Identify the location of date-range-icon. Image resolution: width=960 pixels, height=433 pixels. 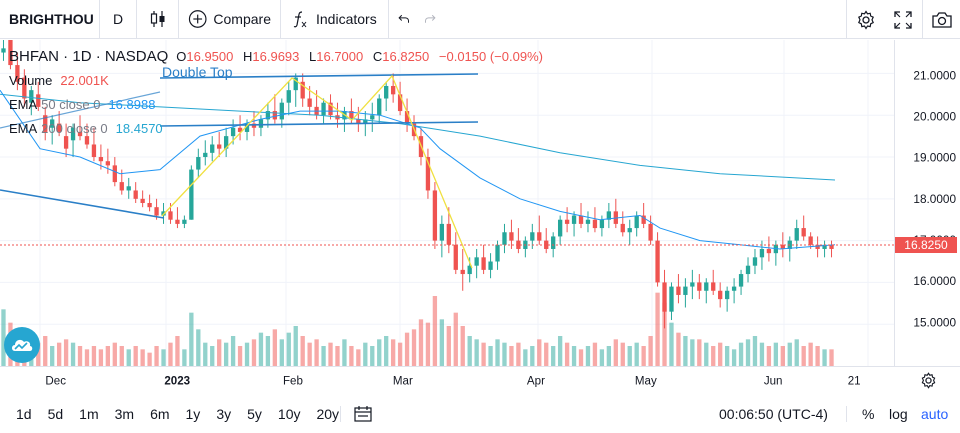
(363, 414).